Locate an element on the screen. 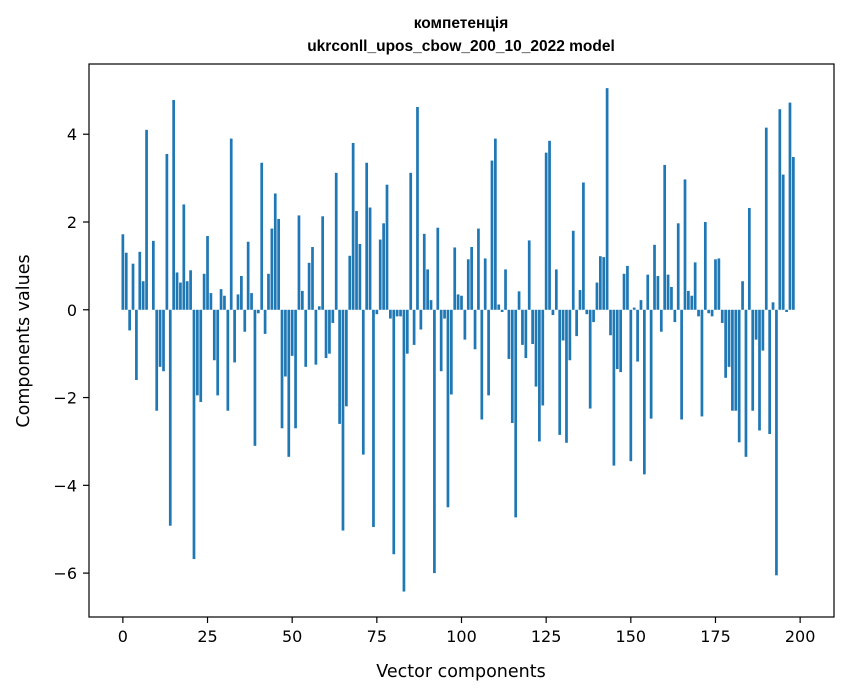 The image size is (847, 696). x-tick-label: 200 is located at coordinates (800, 636).